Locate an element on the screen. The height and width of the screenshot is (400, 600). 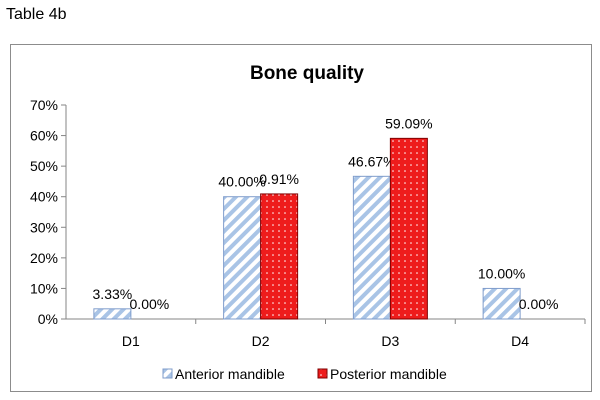
y-tick-label: 70% is located at coordinates (44, 105).